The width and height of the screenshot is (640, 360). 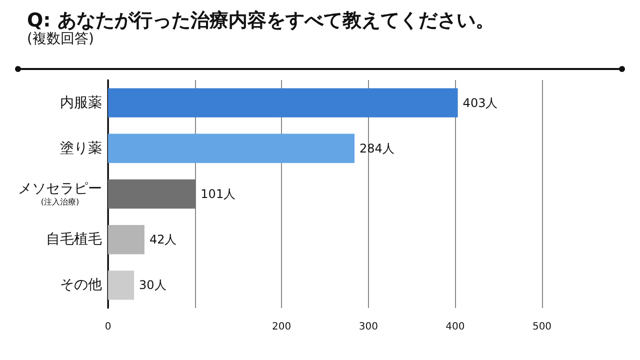 I want to click on data-label: 101人, so click(x=218, y=194).